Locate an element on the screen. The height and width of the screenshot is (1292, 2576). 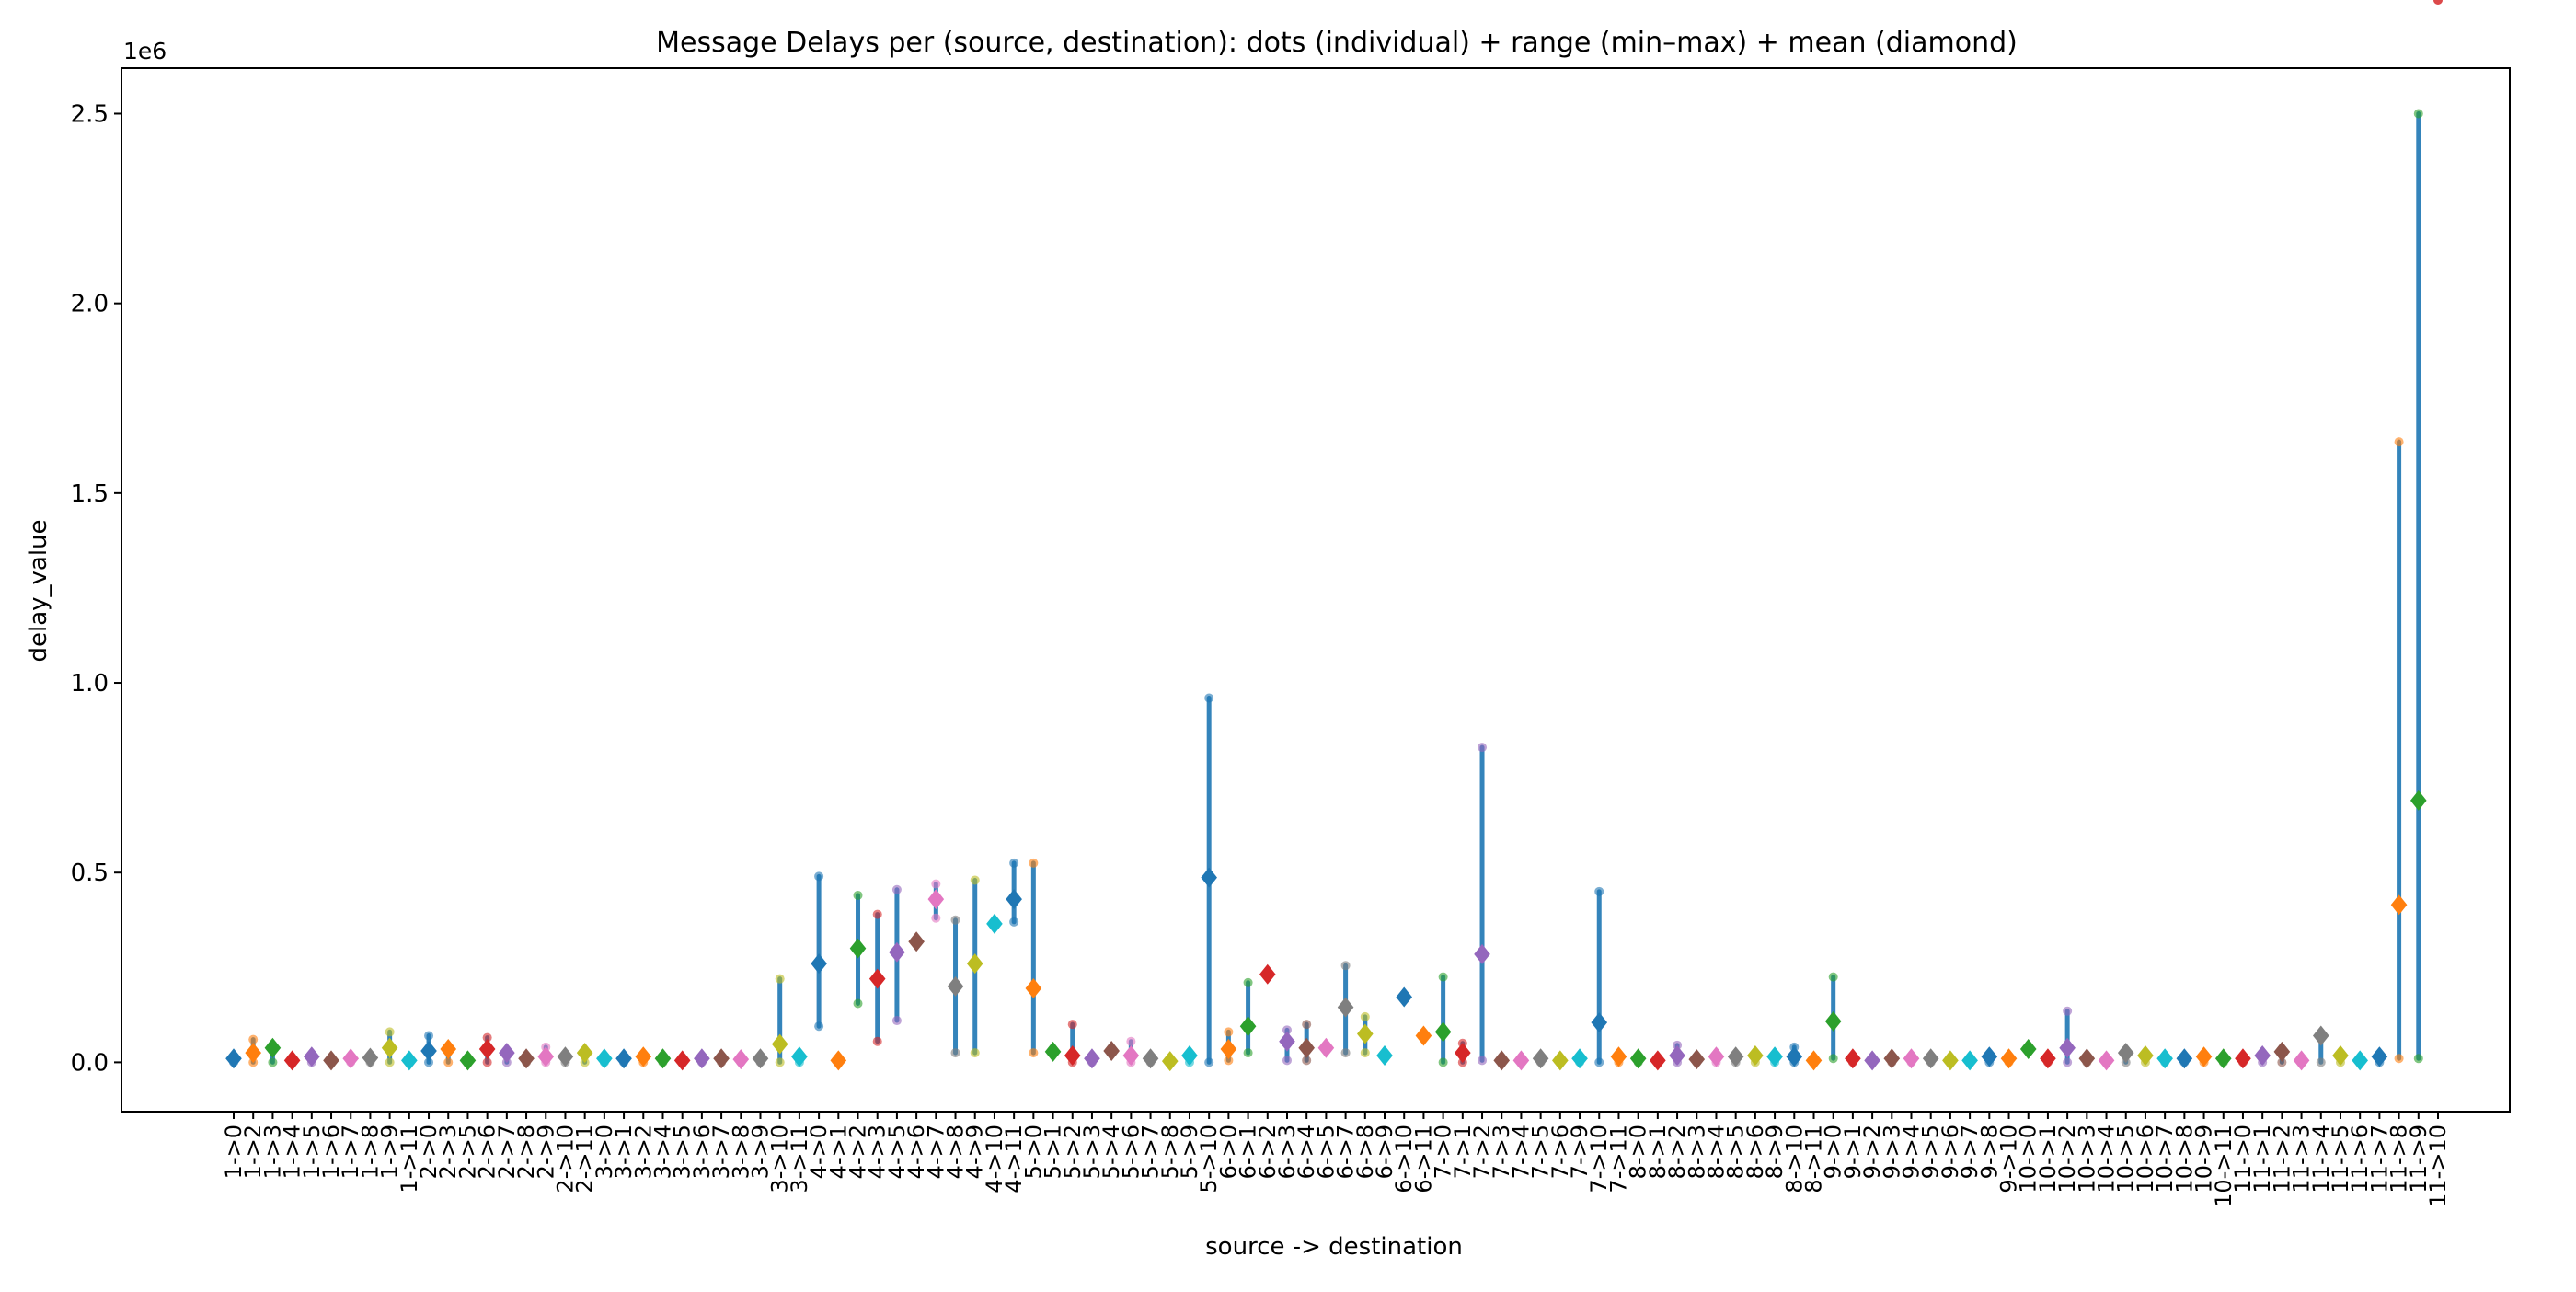
x-tick-label: 5->10 is located at coordinates (1209, 1159).